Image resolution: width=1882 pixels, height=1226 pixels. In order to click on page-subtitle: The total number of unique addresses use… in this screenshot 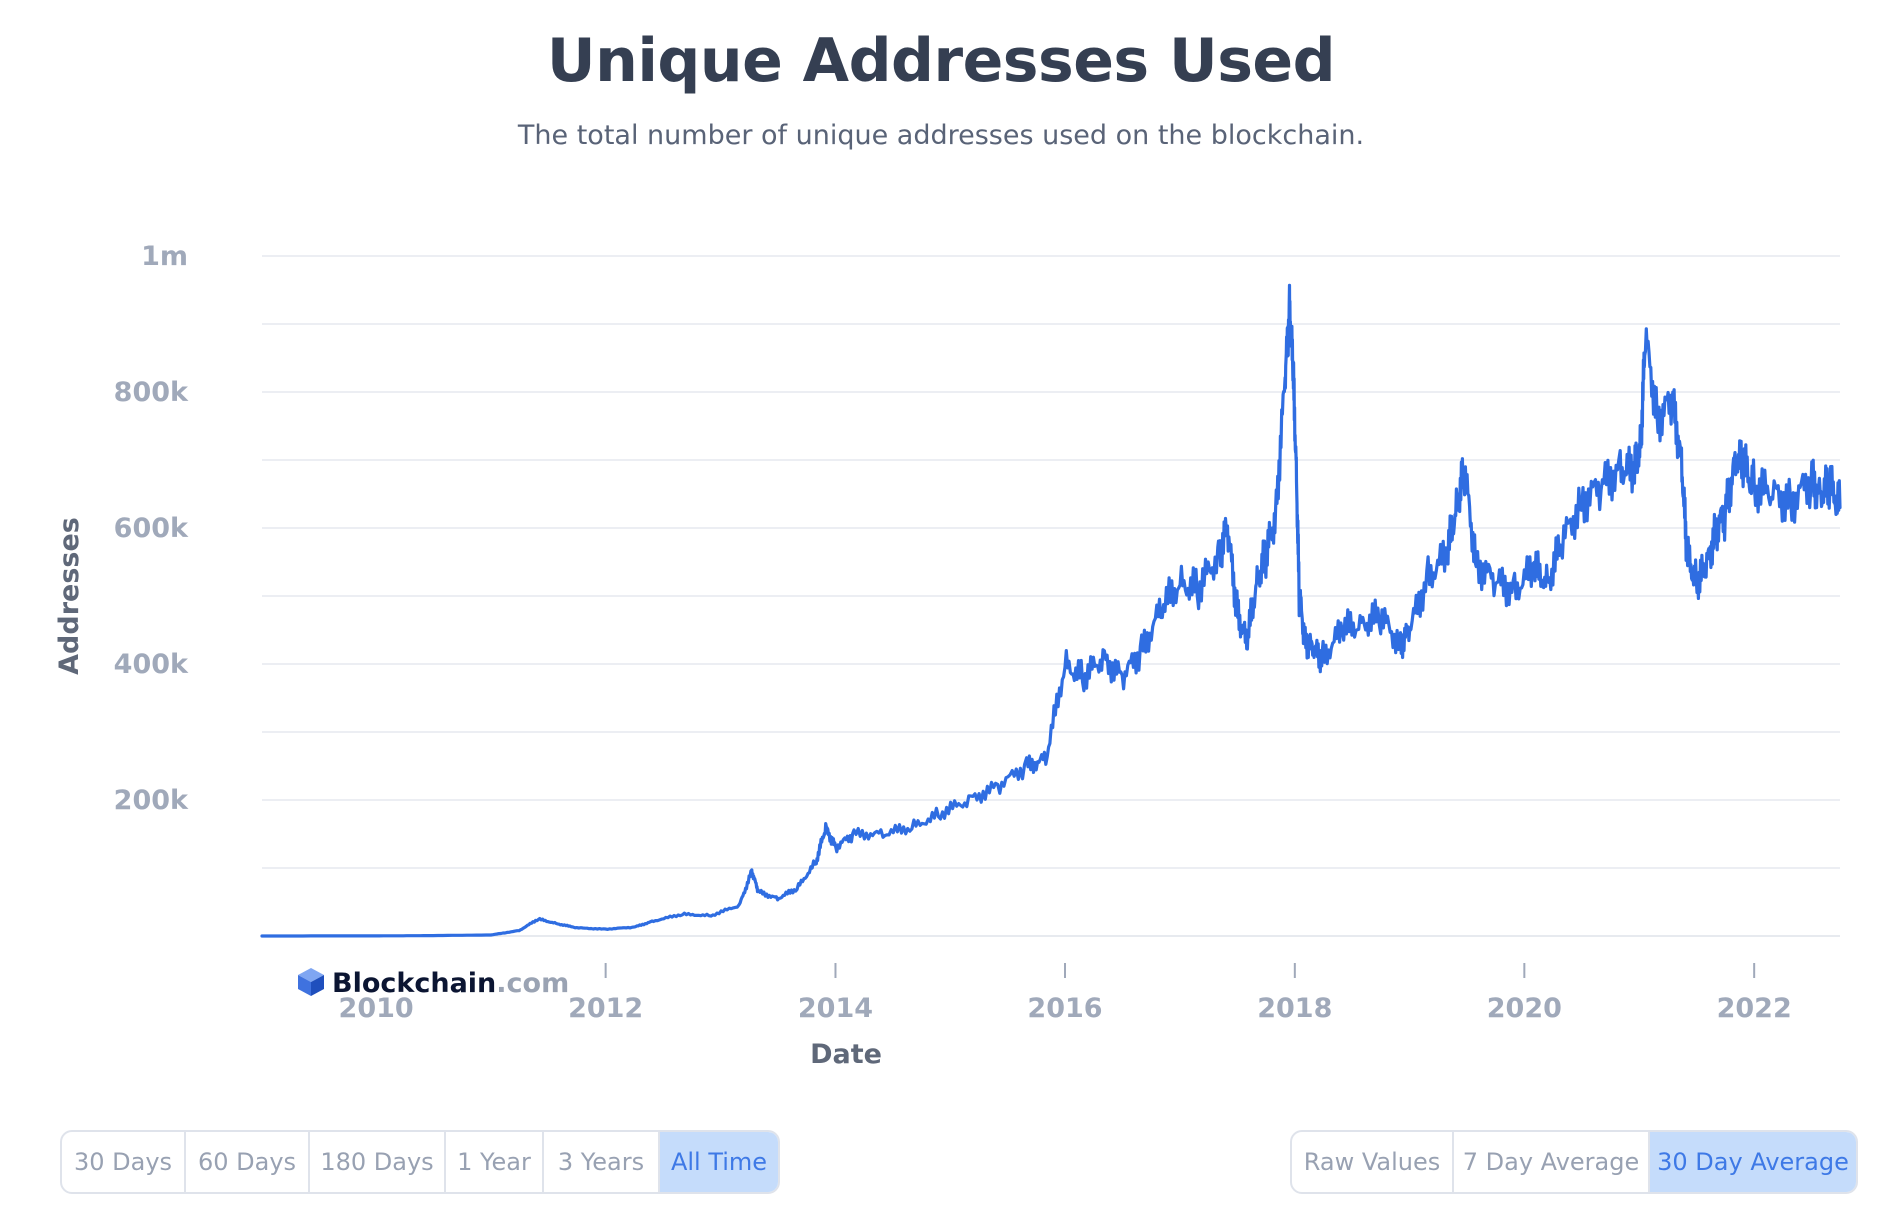, I will do `click(941, 135)`.